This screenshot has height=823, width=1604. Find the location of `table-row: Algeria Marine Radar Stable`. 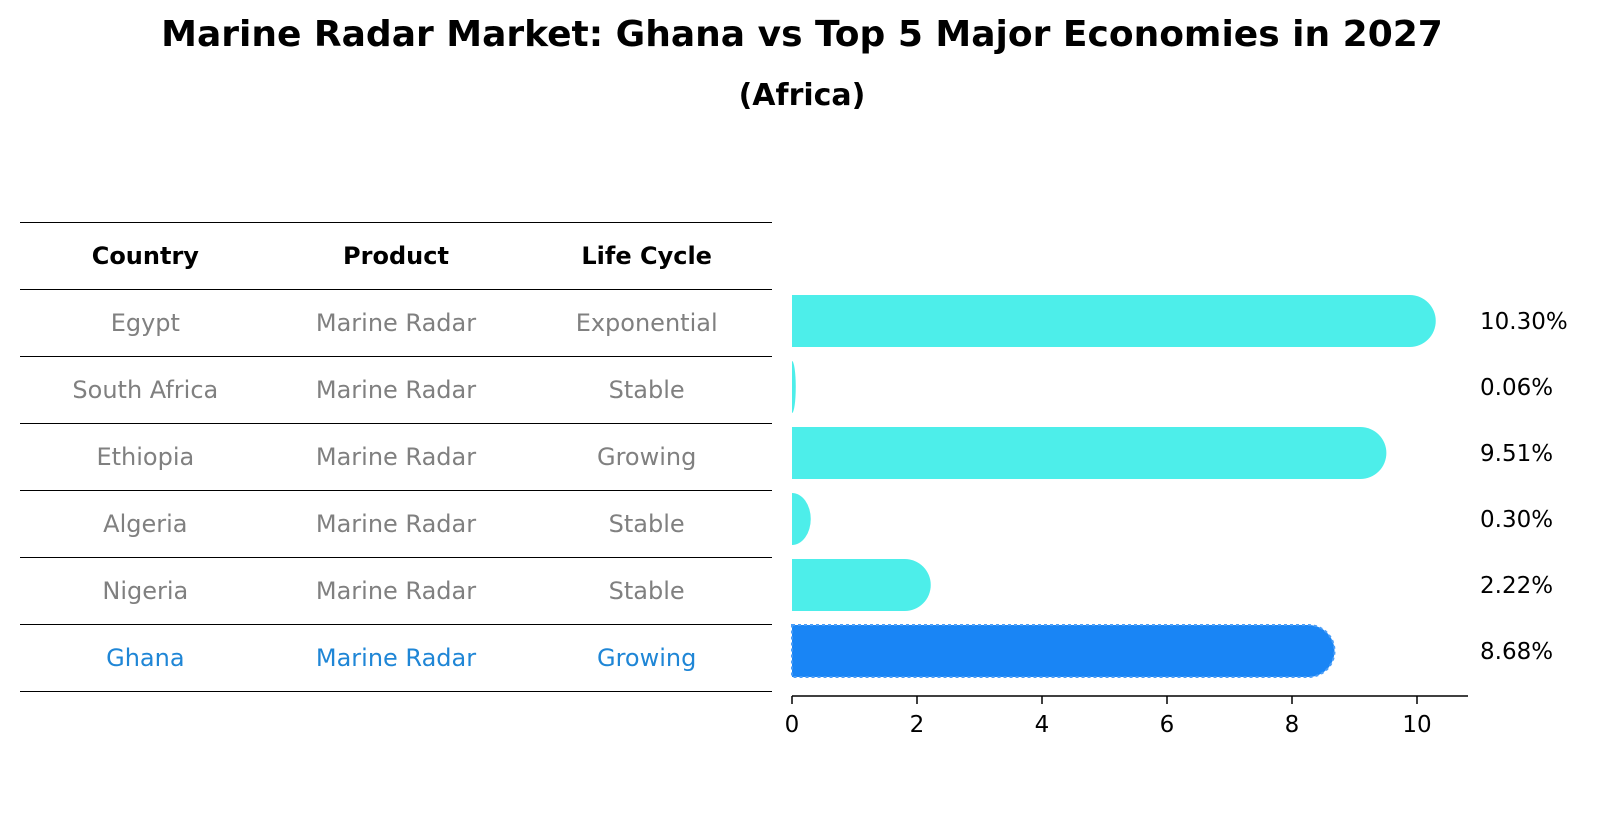

table-row: Algeria Marine Radar Stable is located at coordinates (396, 524).